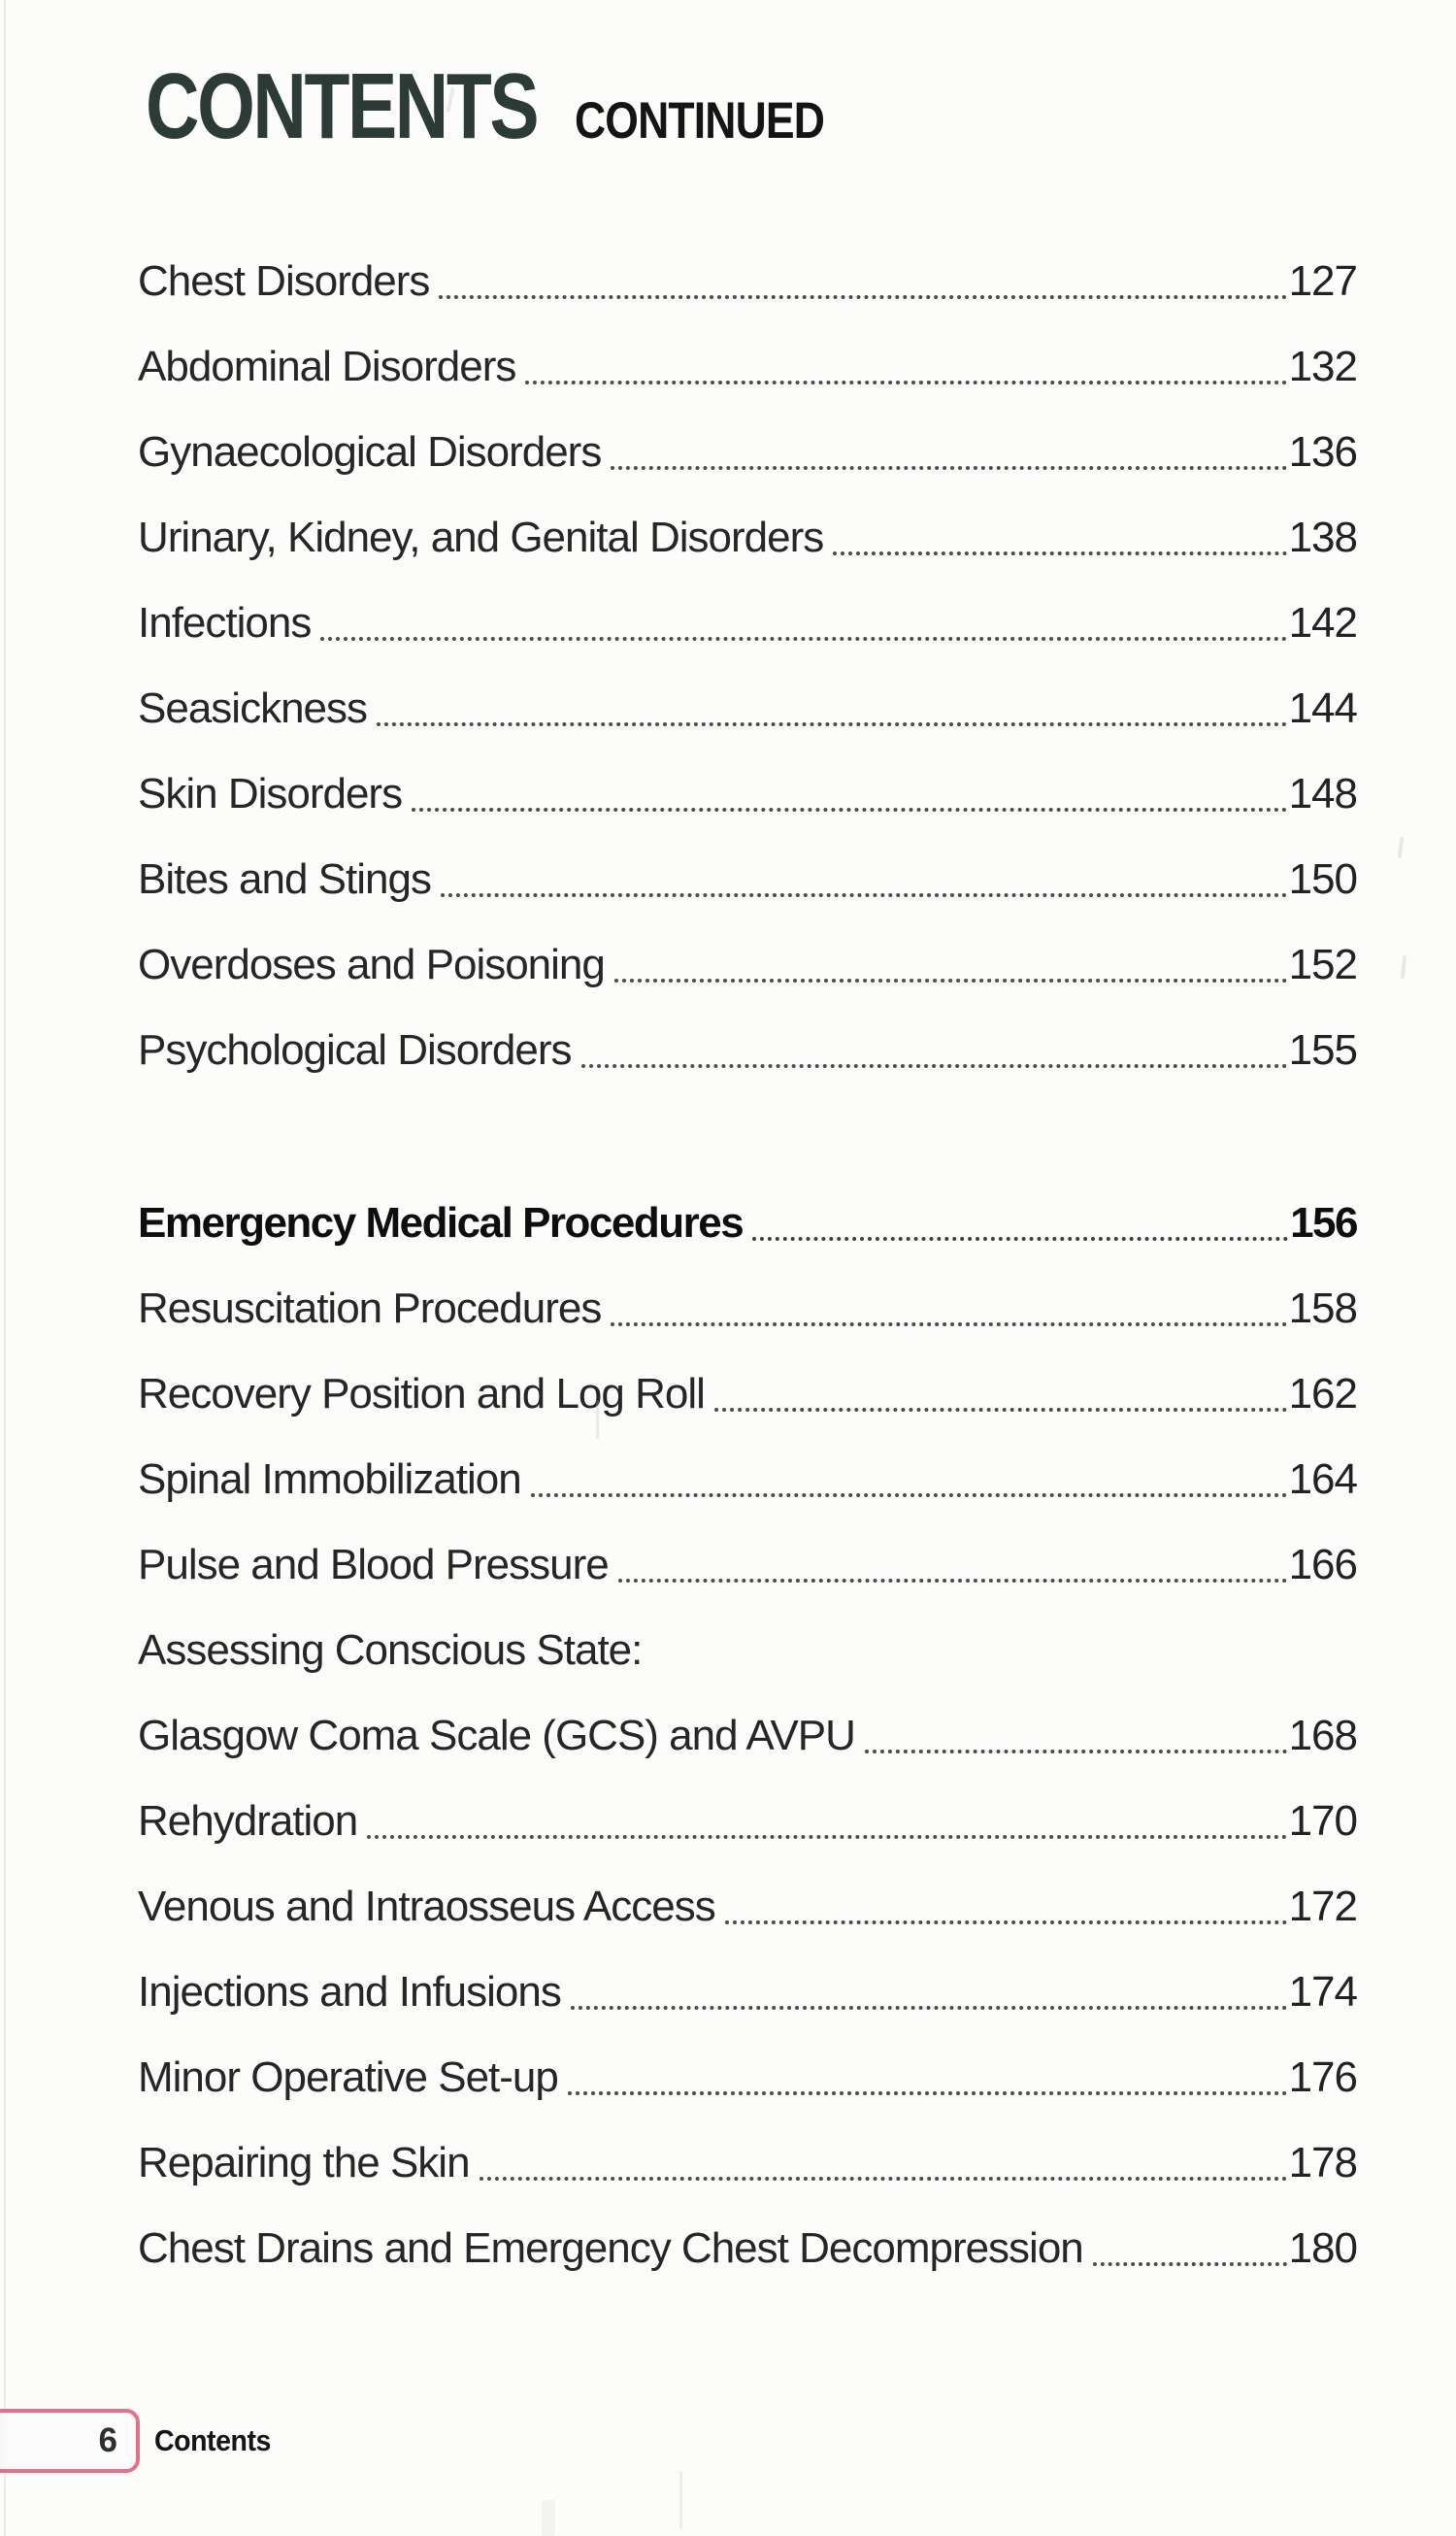  Describe the element at coordinates (1323, 879) in the screenshot. I see `toc-entry-page: 150` at that location.